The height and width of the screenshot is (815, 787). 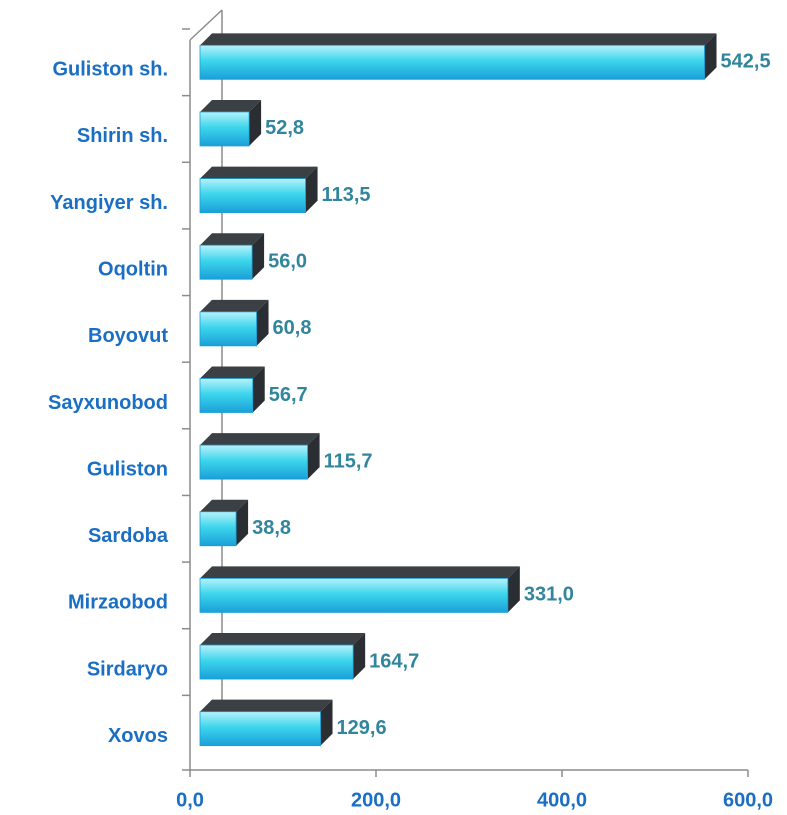 What do you see at coordinates (271, 528) in the screenshot?
I see `value-label: 38,8` at bounding box center [271, 528].